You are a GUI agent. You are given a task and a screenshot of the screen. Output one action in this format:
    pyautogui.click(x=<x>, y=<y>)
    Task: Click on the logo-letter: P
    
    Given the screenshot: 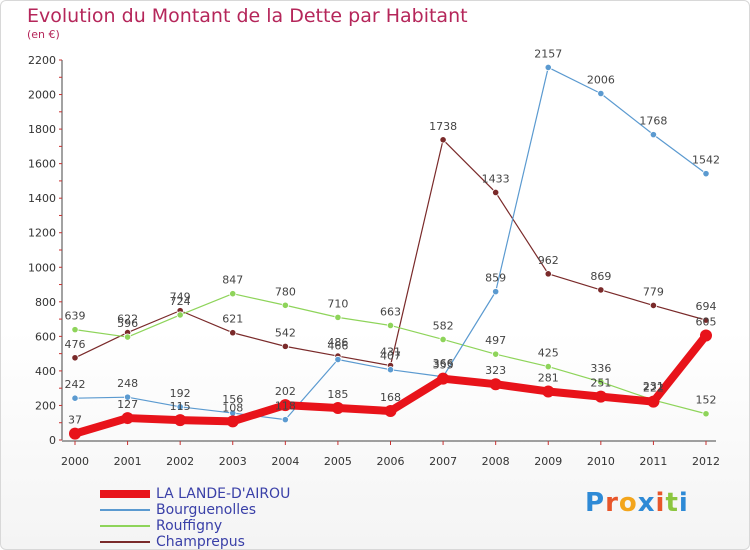 What is the action you would take?
    pyautogui.click(x=595, y=503)
    